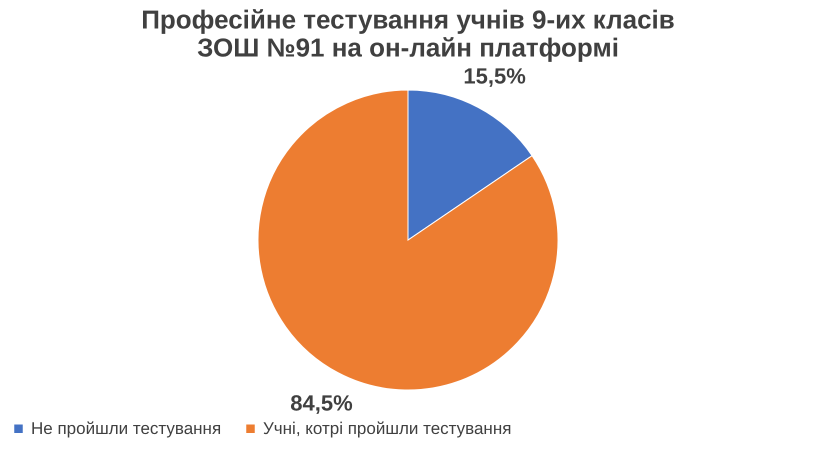 The height and width of the screenshot is (452, 816). What do you see at coordinates (408, 19) in the screenshot?
I see `text: Професійне тестування учнів 9-их класів` at bounding box center [408, 19].